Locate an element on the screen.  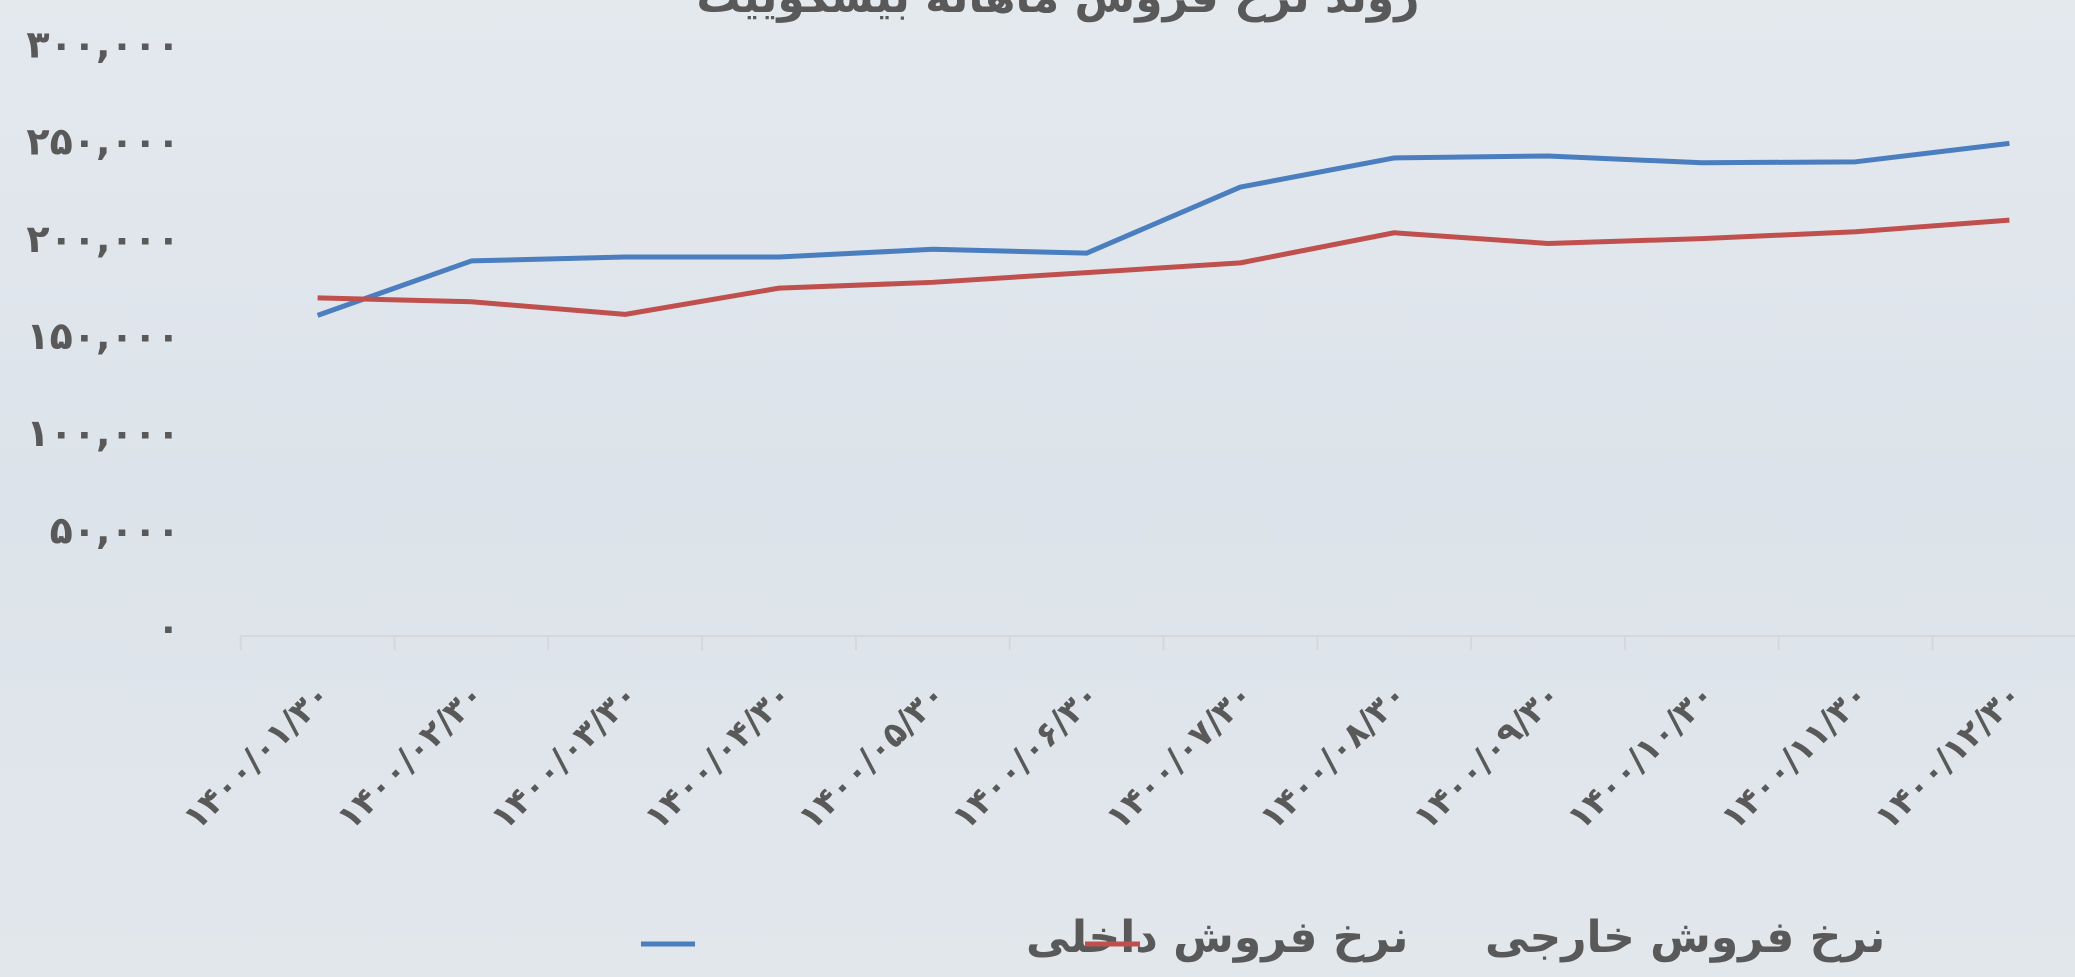
y-tick-label: ۲۰۰,۰۰۰ is located at coordinates (103, 239).